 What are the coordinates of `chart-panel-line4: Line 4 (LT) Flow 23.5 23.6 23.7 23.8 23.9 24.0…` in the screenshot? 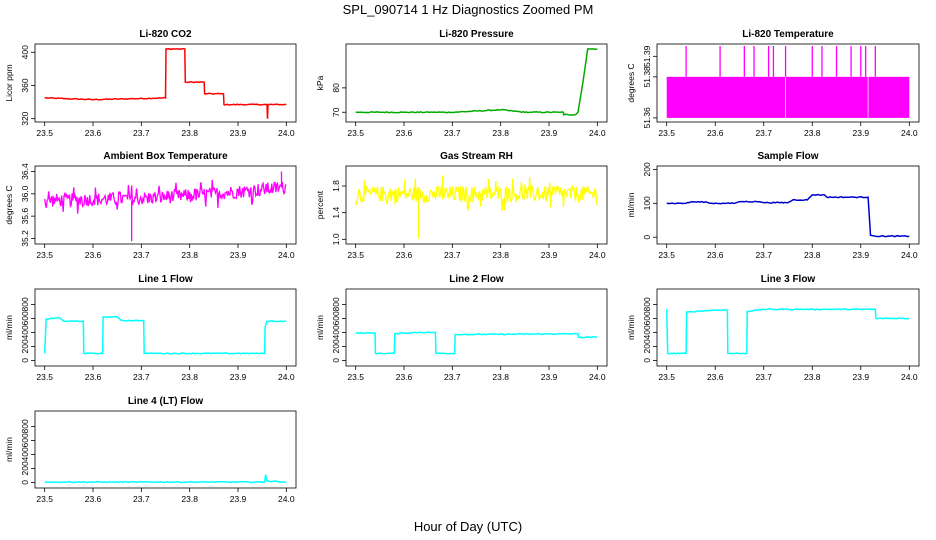 It's located at (150, 450).